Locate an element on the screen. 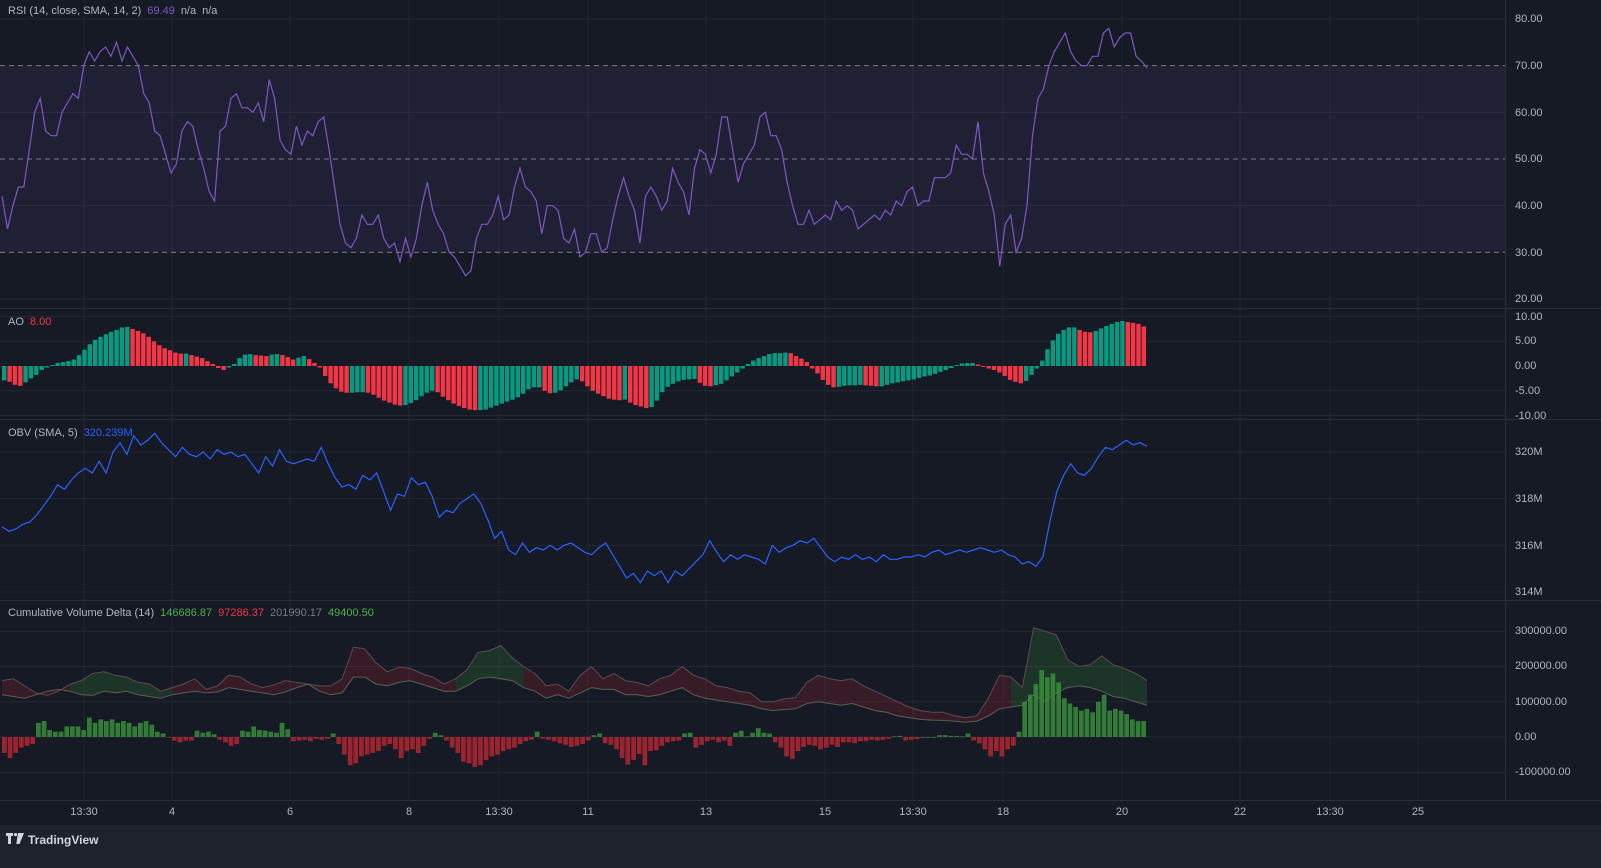 Image resolution: width=1601 pixels, height=868 pixels. cvd-value-3: 201990.17 is located at coordinates (296, 613).